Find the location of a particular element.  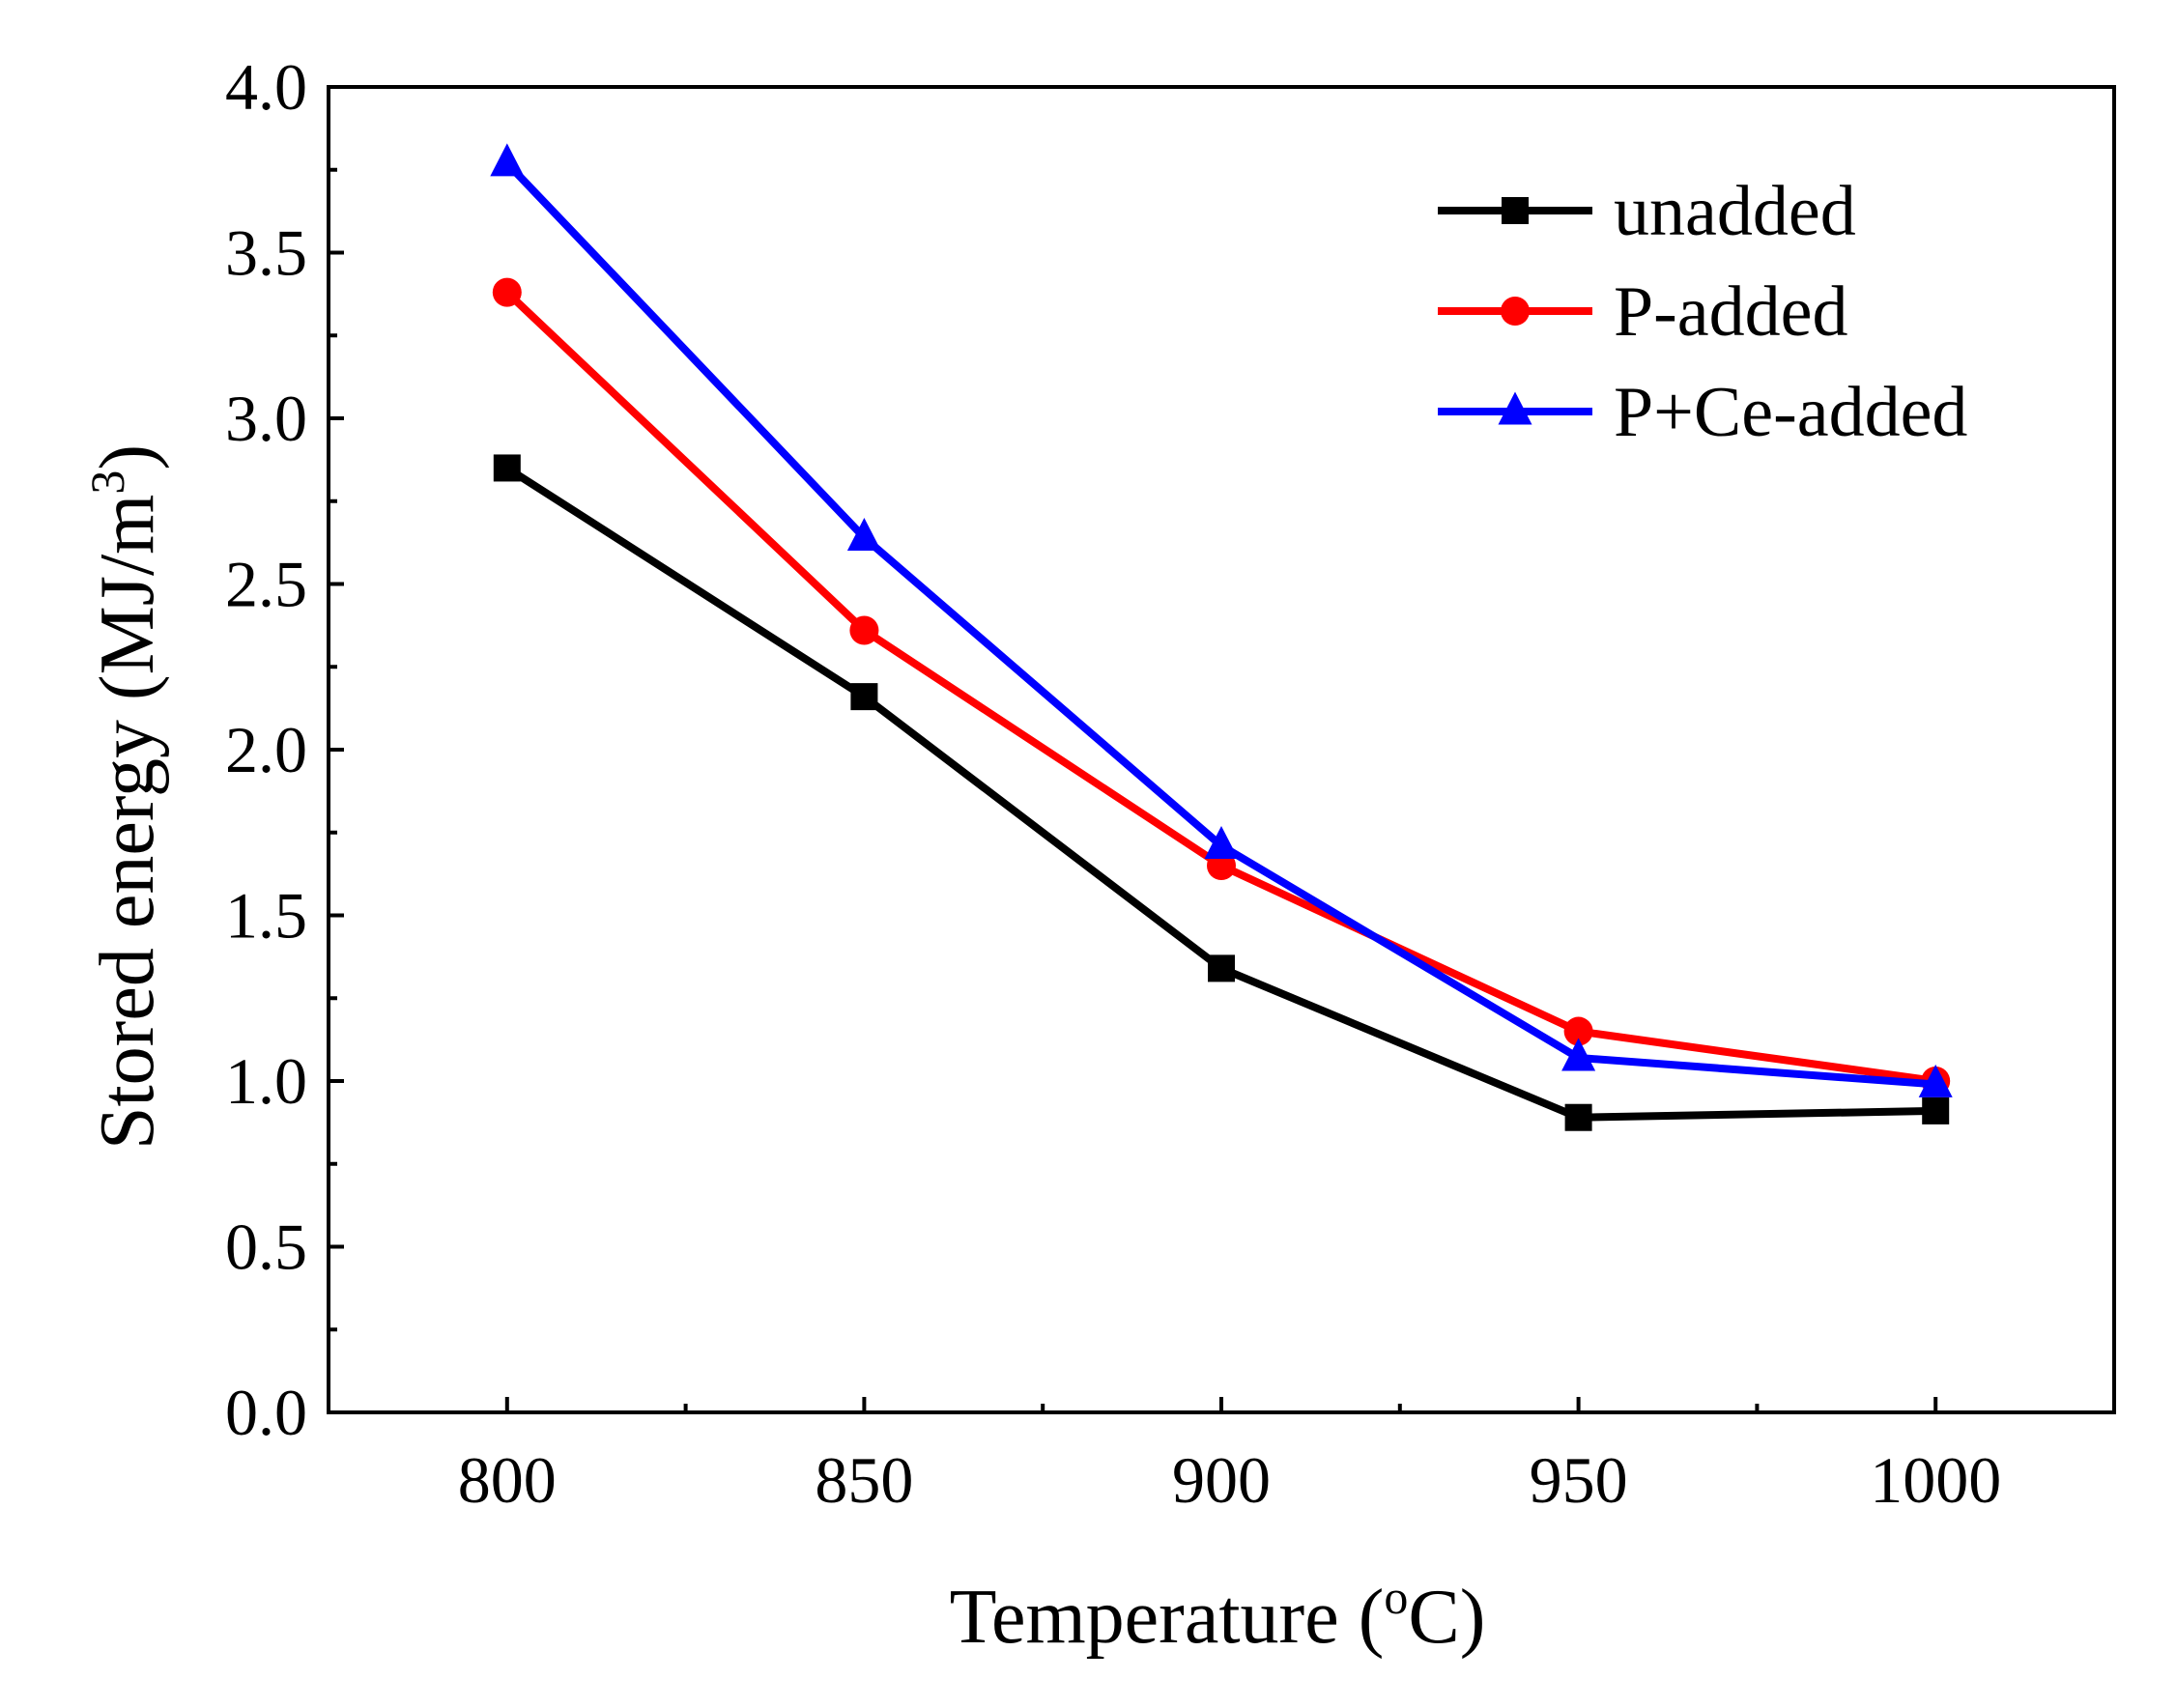

y-tick-label: 0.5 is located at coordinates (266, 1247).